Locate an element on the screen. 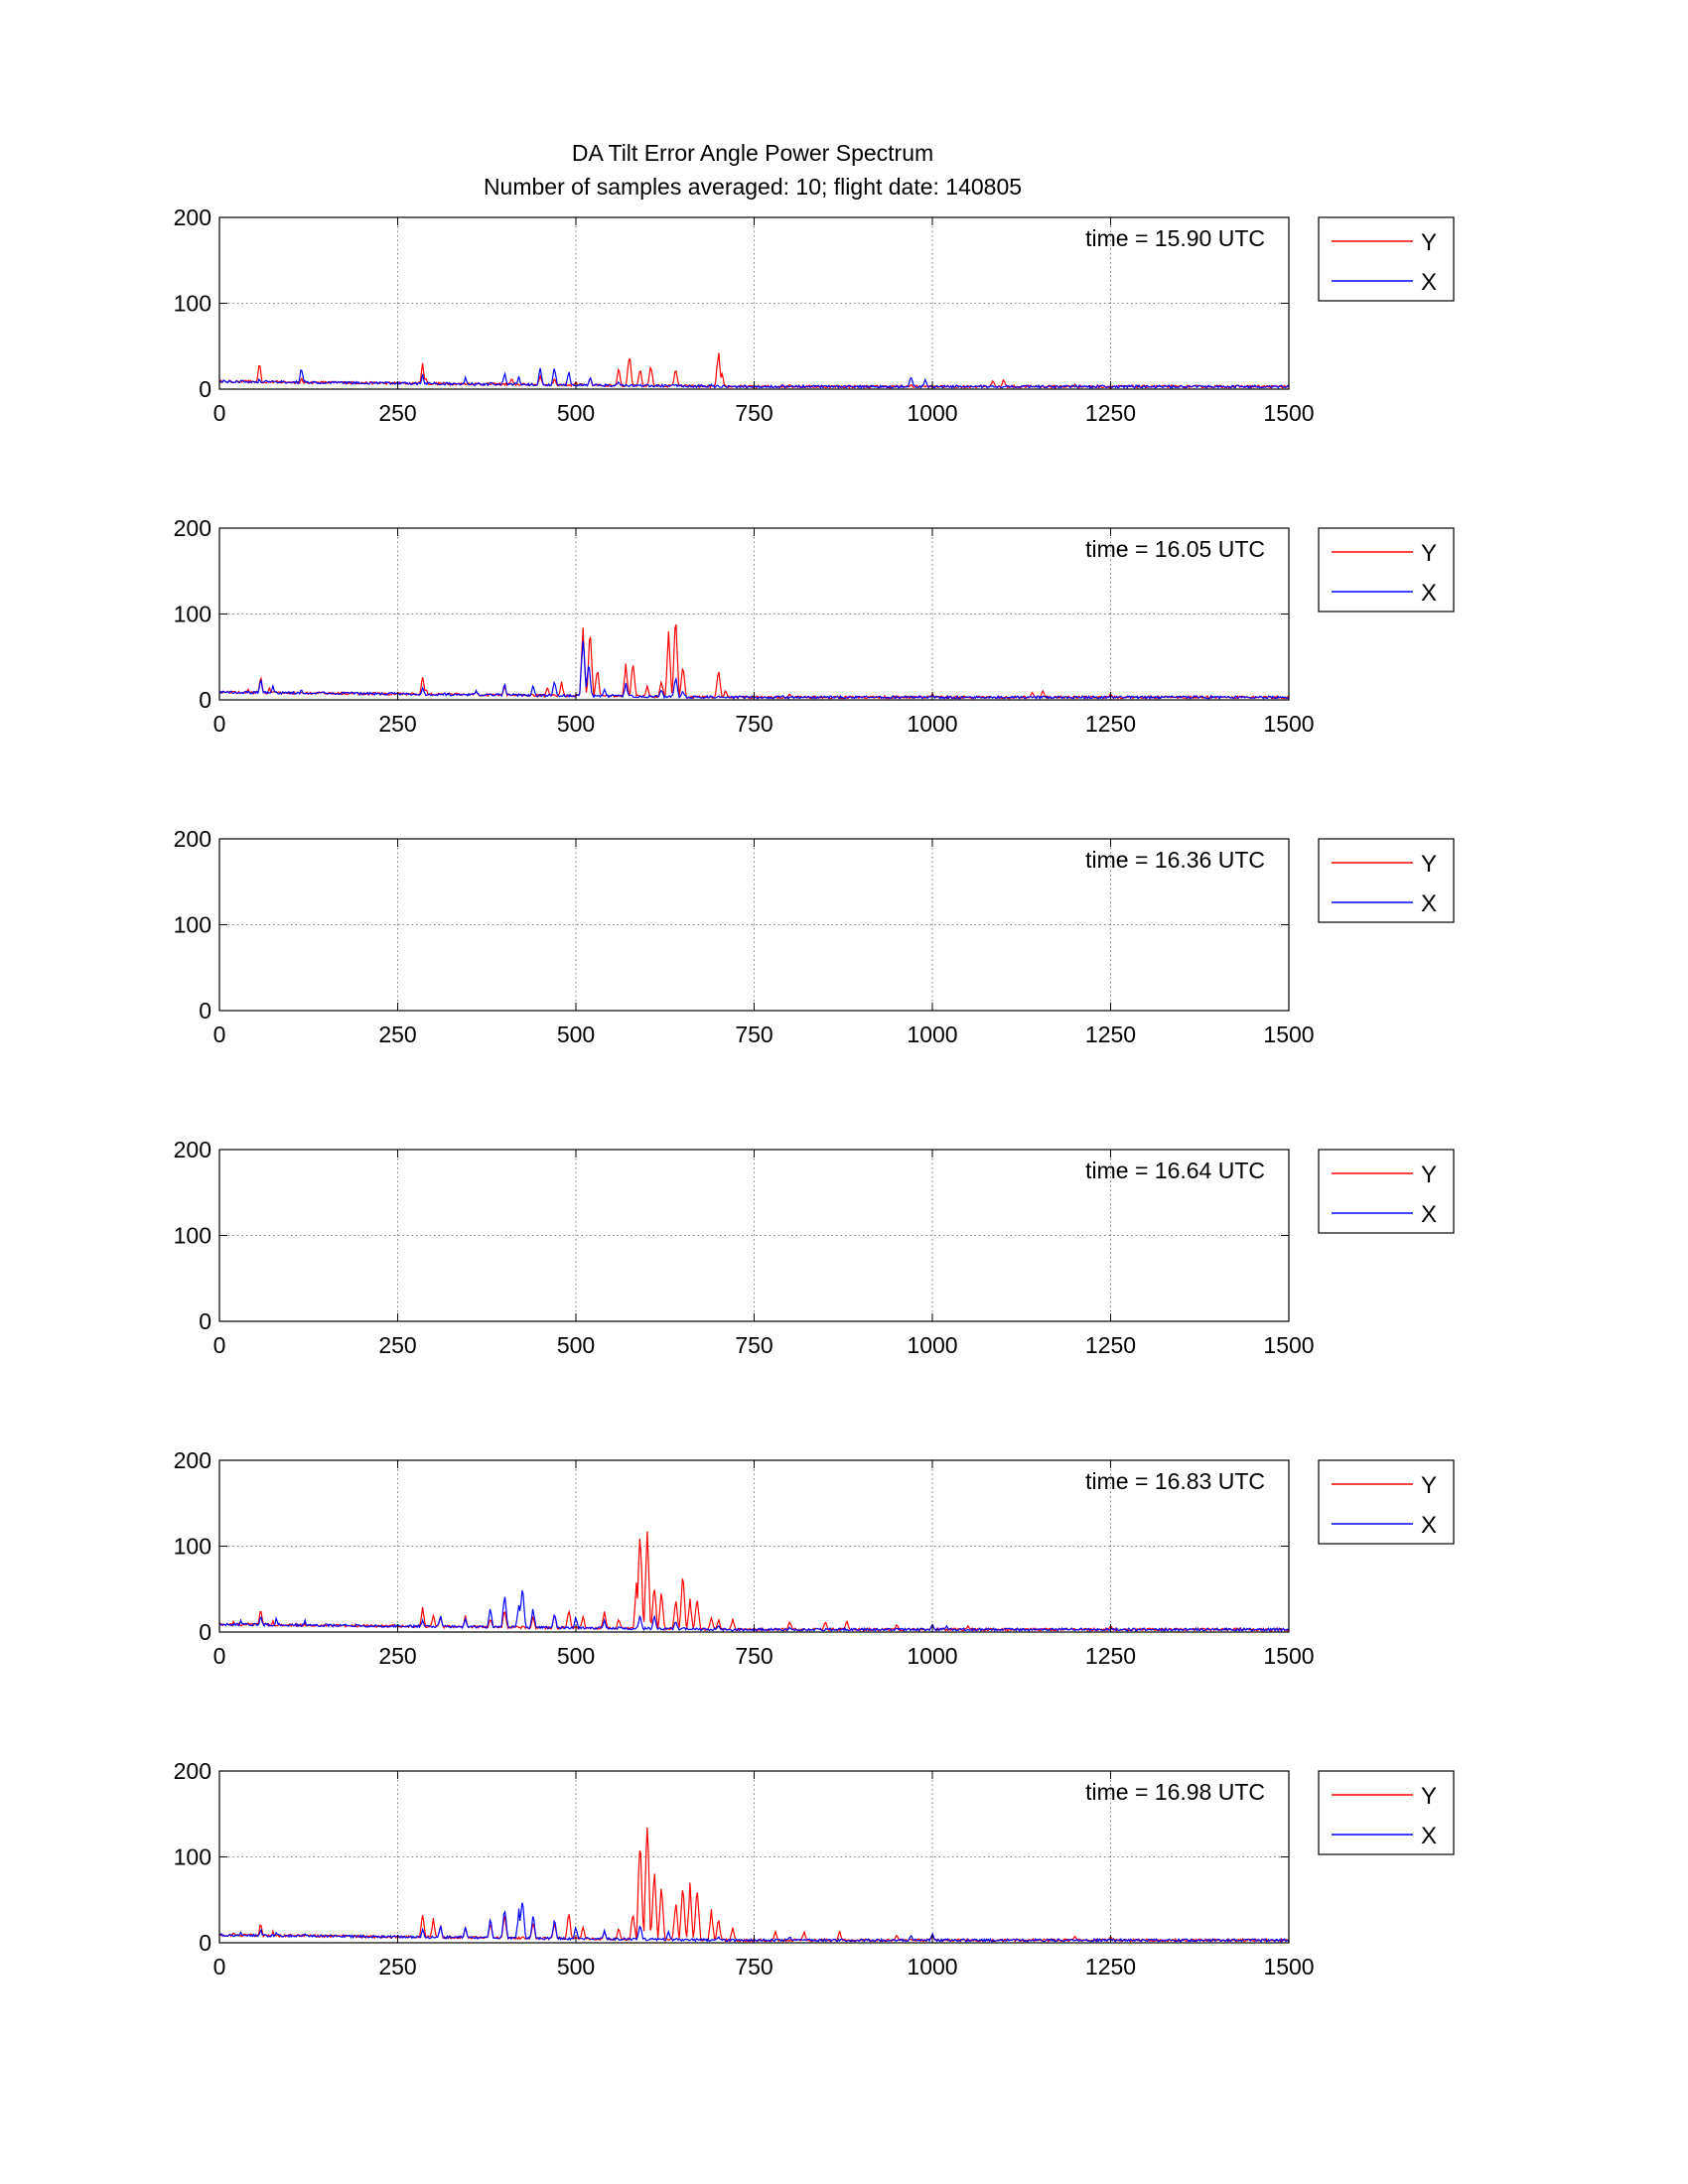 The image size is (1688, 2184). time-annotation: time = 16.36 UTC is located at coordinates (1175, 860).